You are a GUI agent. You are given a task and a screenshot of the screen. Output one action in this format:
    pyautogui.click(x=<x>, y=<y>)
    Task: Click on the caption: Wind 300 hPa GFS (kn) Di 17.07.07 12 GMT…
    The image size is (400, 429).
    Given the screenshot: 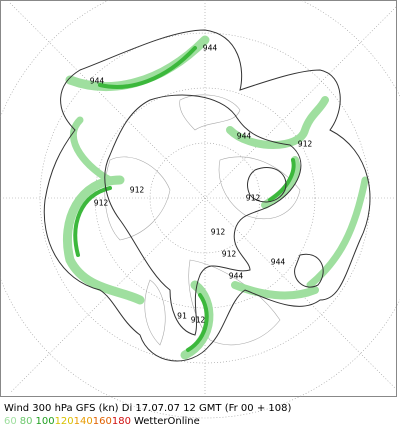 What is the action you would take?
    pyautogui.click(x=147, y=408)
    